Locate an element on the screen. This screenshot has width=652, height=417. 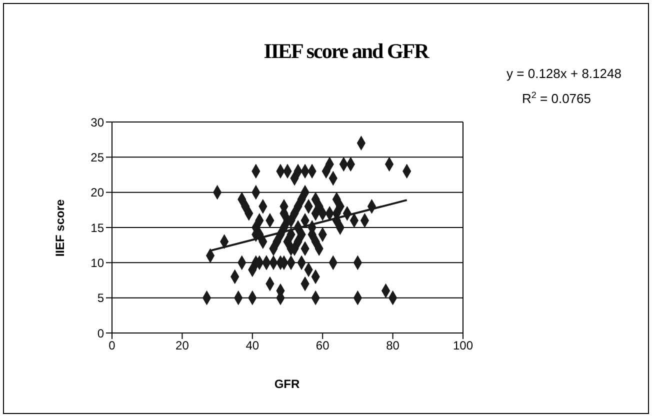
text: R$^{2}$ = 0.0765 is located at coordinates (556, 98).